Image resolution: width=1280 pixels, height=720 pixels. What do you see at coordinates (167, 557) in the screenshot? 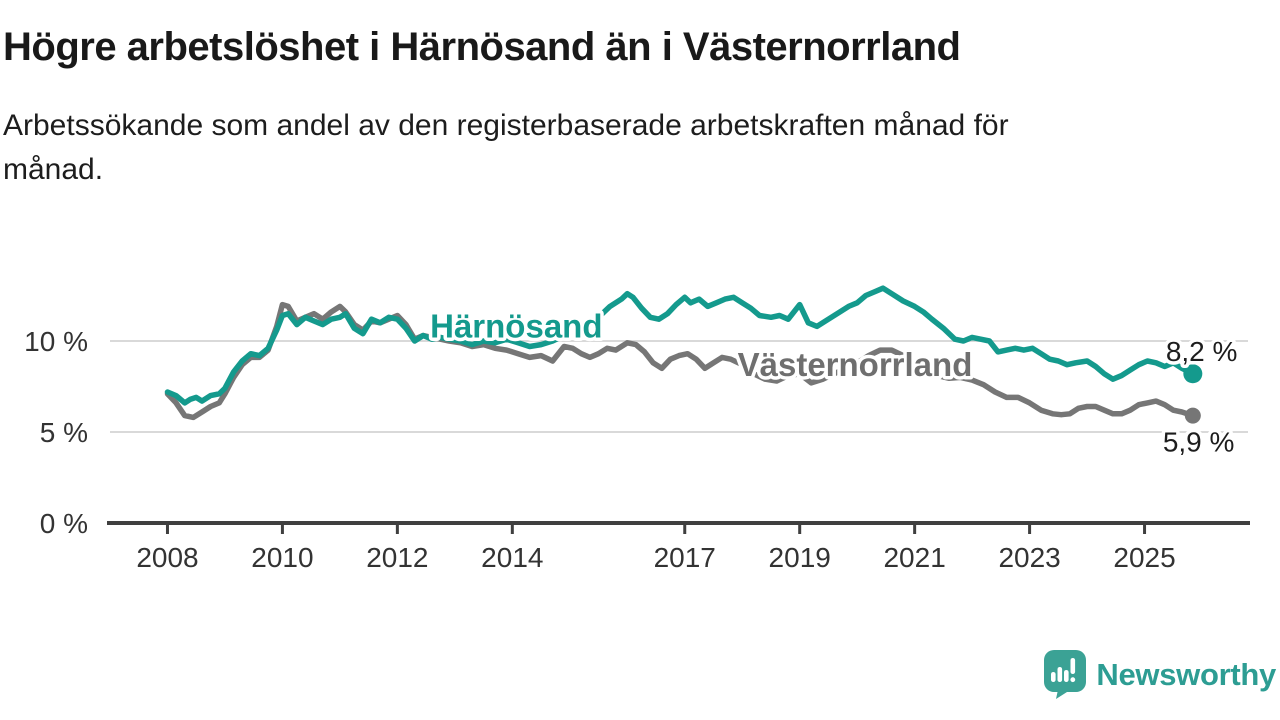
I see `x-tick-label: 2008` at bounding box center [167, 557].